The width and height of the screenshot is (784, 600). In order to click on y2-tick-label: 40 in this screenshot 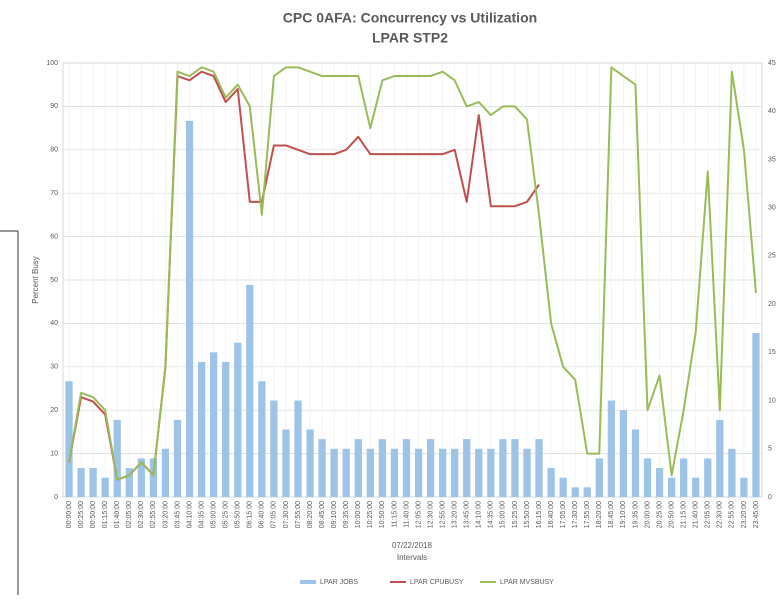, I will do `click(772, 111)`.